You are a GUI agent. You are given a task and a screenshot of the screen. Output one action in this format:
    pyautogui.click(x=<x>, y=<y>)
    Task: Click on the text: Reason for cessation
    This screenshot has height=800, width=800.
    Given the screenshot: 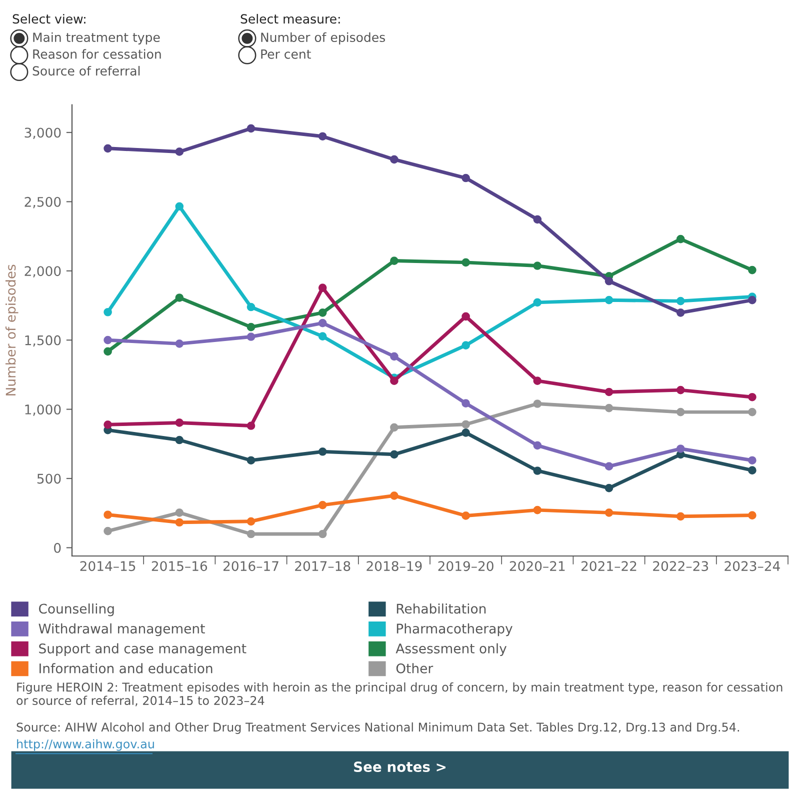 What is the action you would take?
    pyautogui.click(x=97, y=54)
    